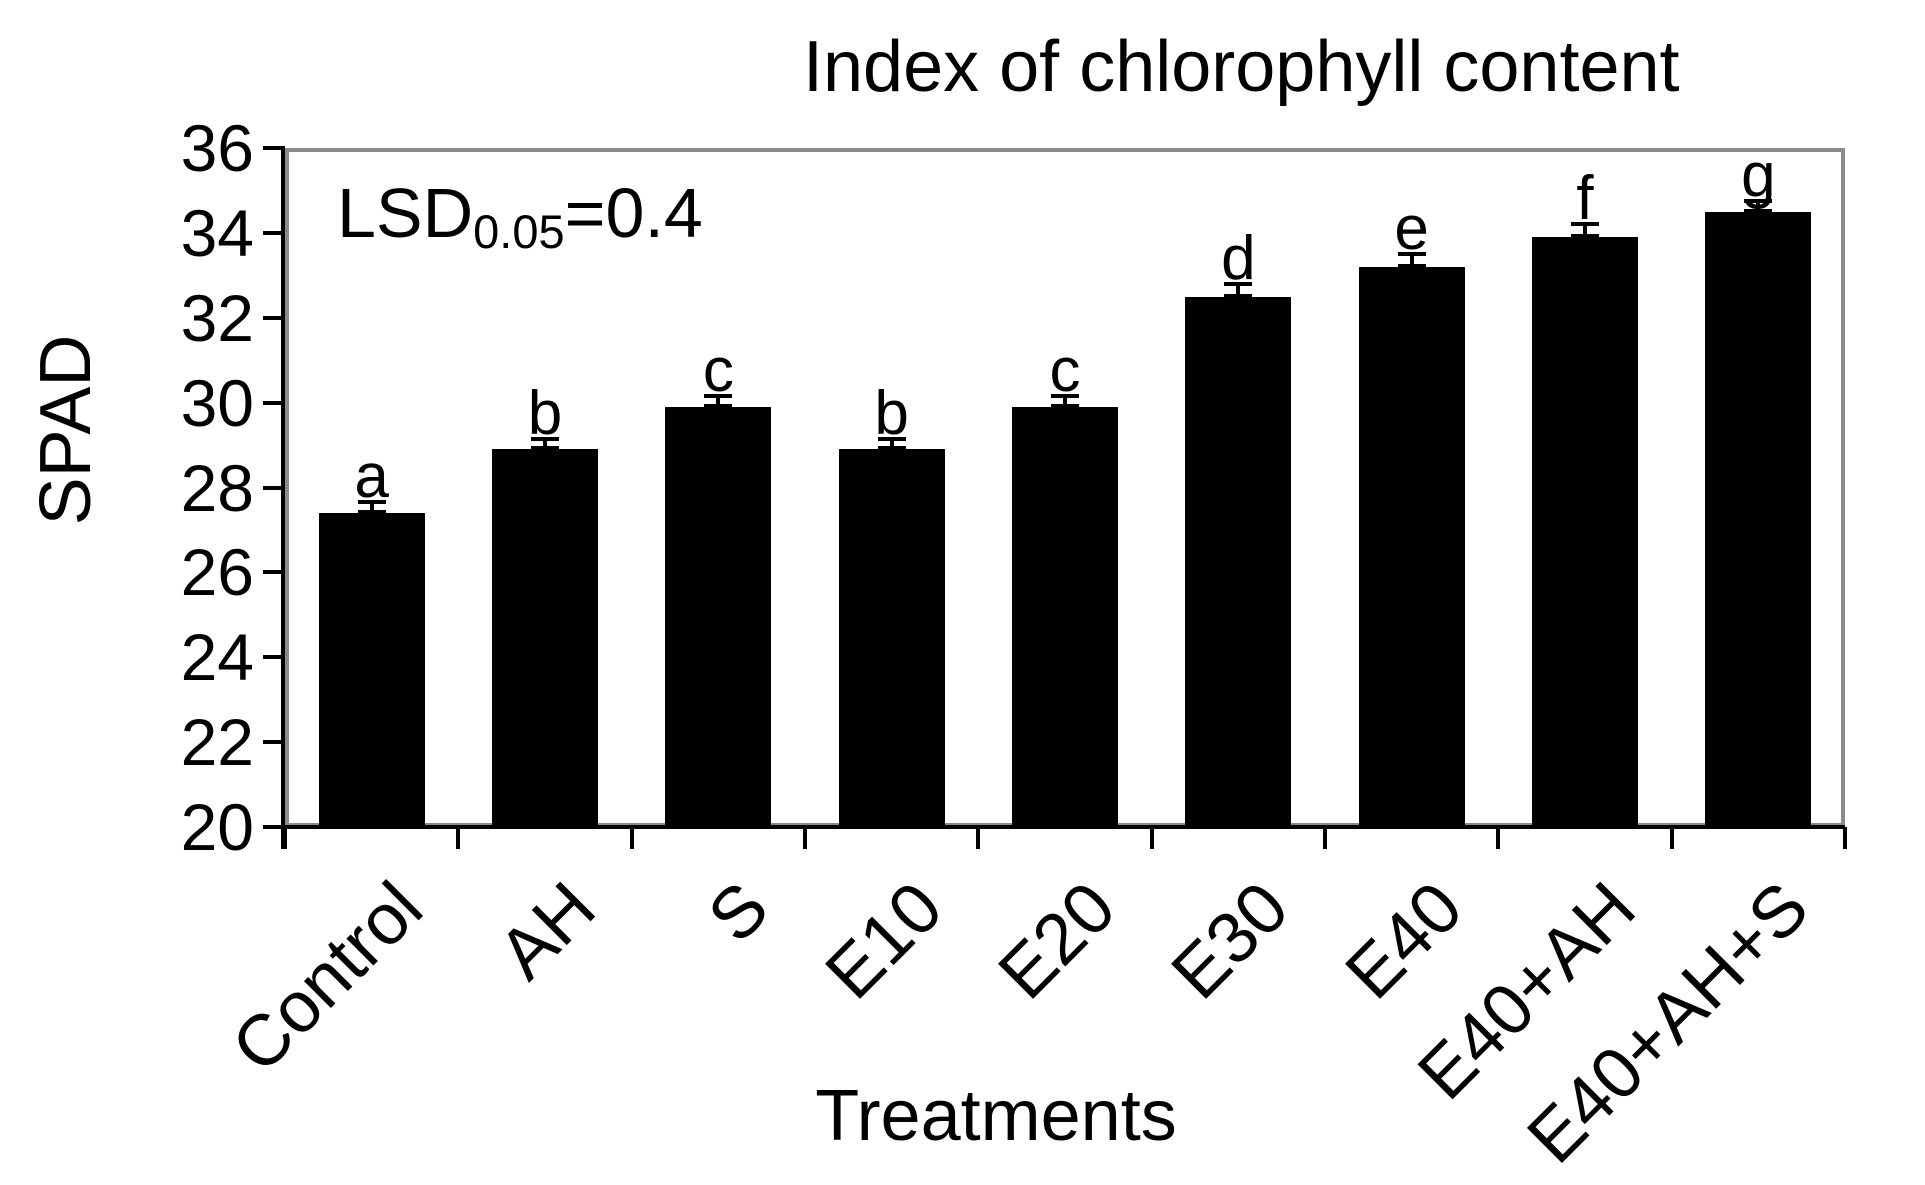  I want to click on significance-letter: a, so click(371, 477).